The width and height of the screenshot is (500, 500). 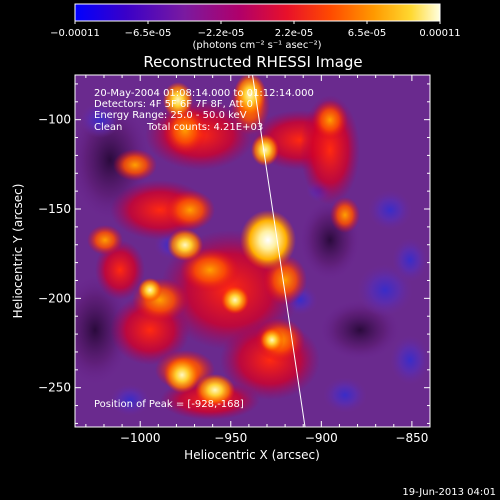 I want to click on solar-limb-line, so click(x=279, y=251).